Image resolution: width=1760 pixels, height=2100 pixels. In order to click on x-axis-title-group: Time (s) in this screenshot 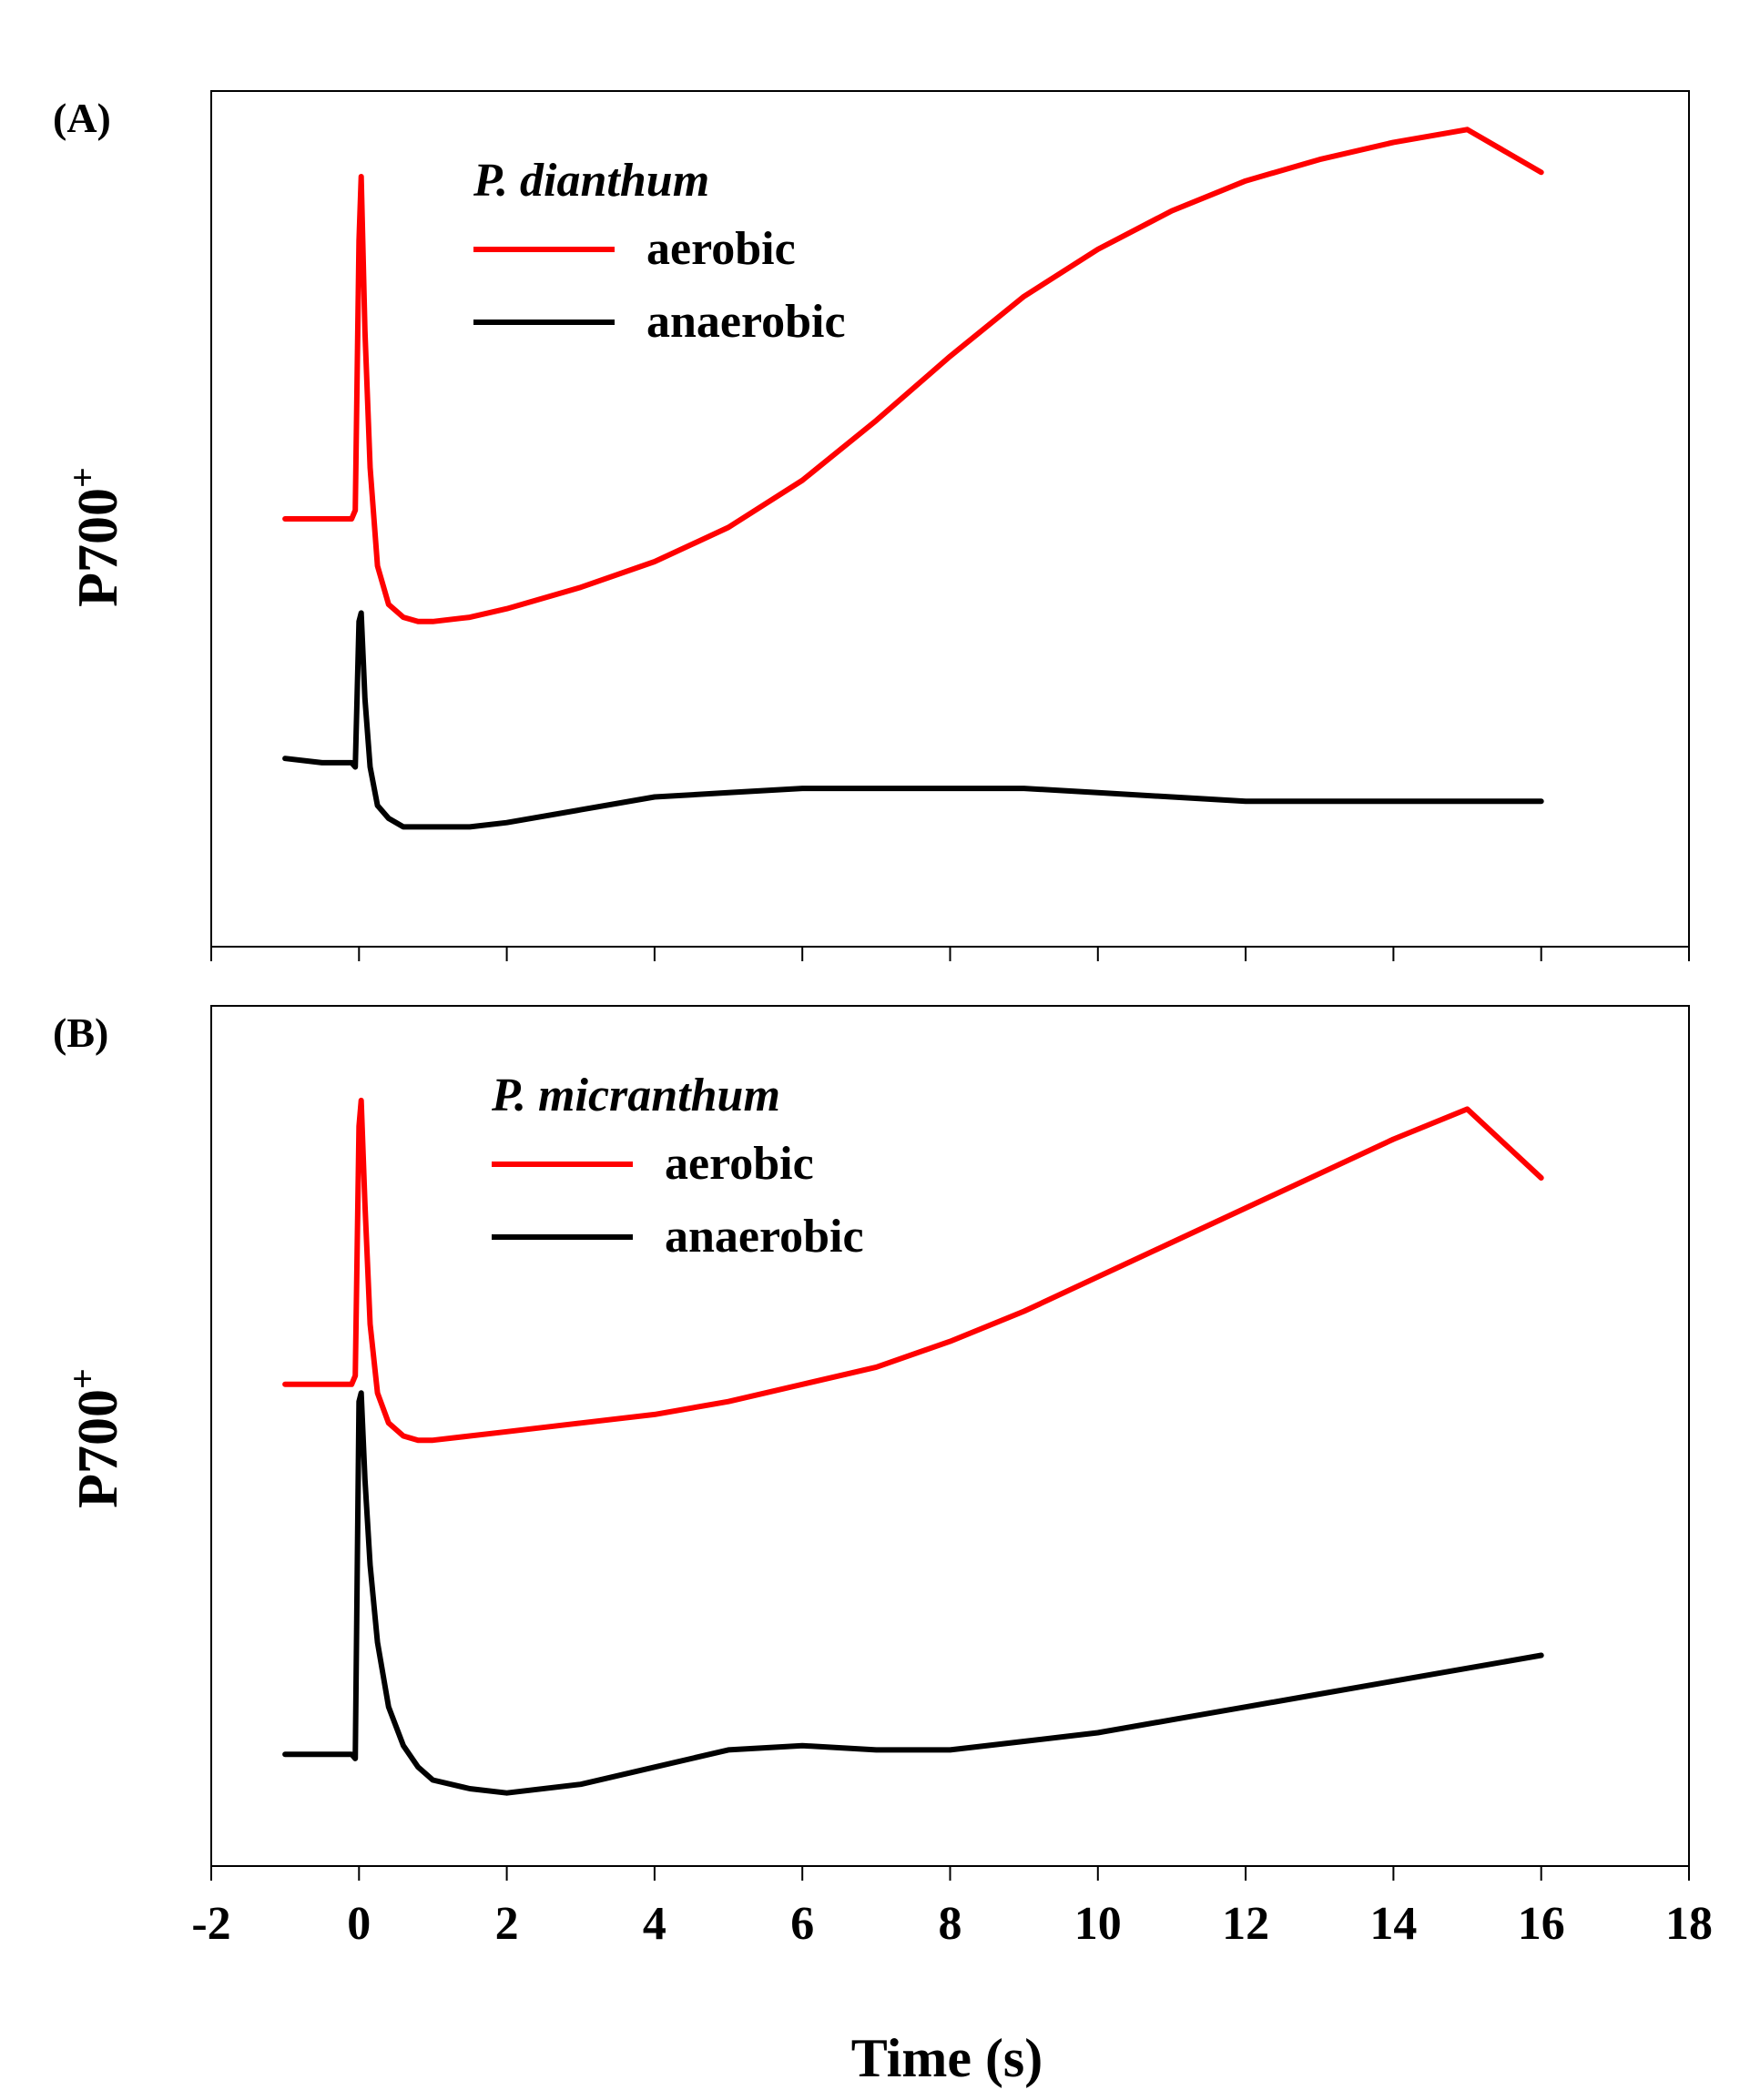, I will do `click(947, 2058)`.